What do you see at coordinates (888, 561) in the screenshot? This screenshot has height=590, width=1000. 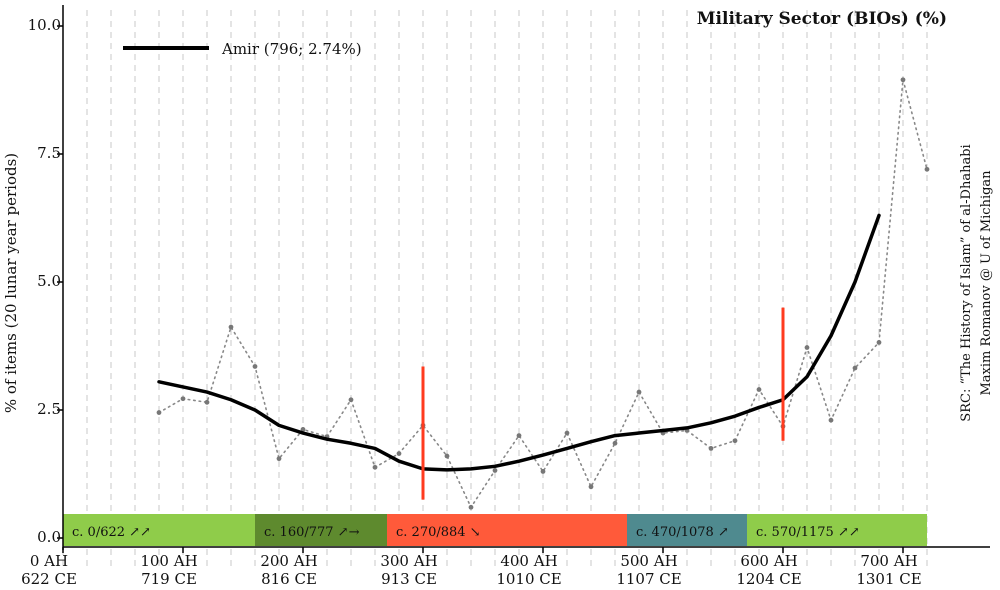 I see `x-tick-label-ah: 700 AH` at bounding box center [888, 561].